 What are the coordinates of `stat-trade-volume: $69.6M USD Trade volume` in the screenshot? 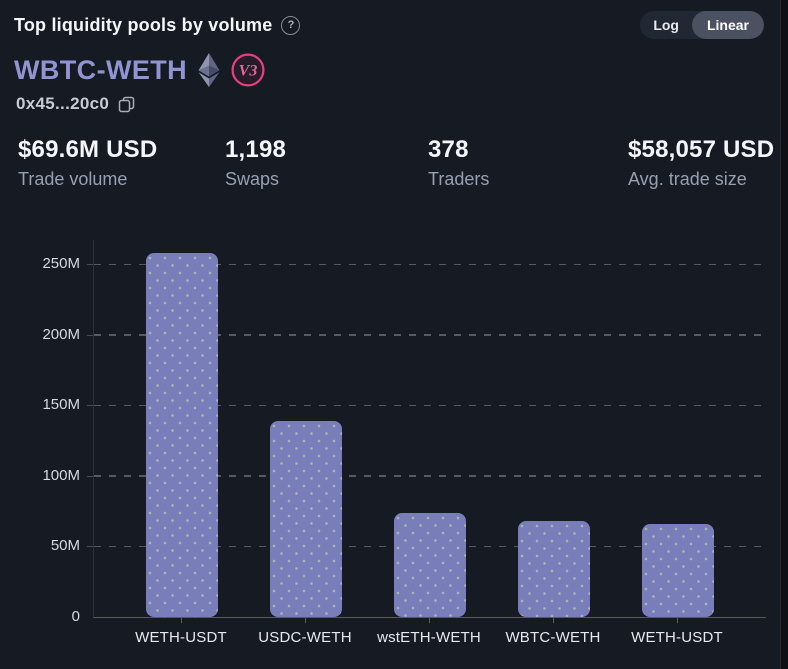 It's located at (121, 163).